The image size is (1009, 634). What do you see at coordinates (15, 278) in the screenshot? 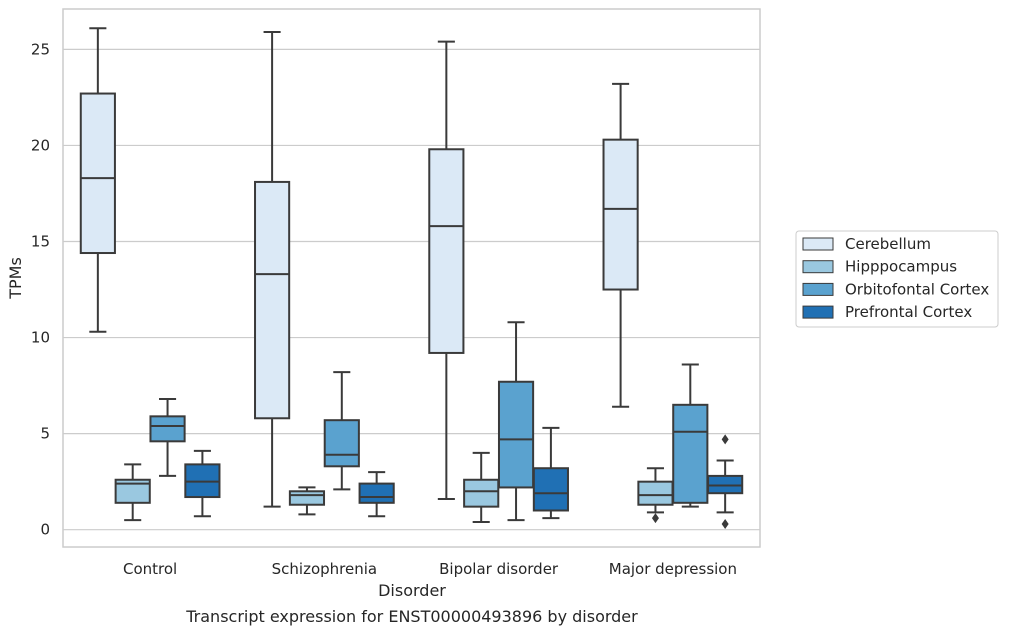
I see `y-axis-label: TPMs` at bounding box center [15, 278].